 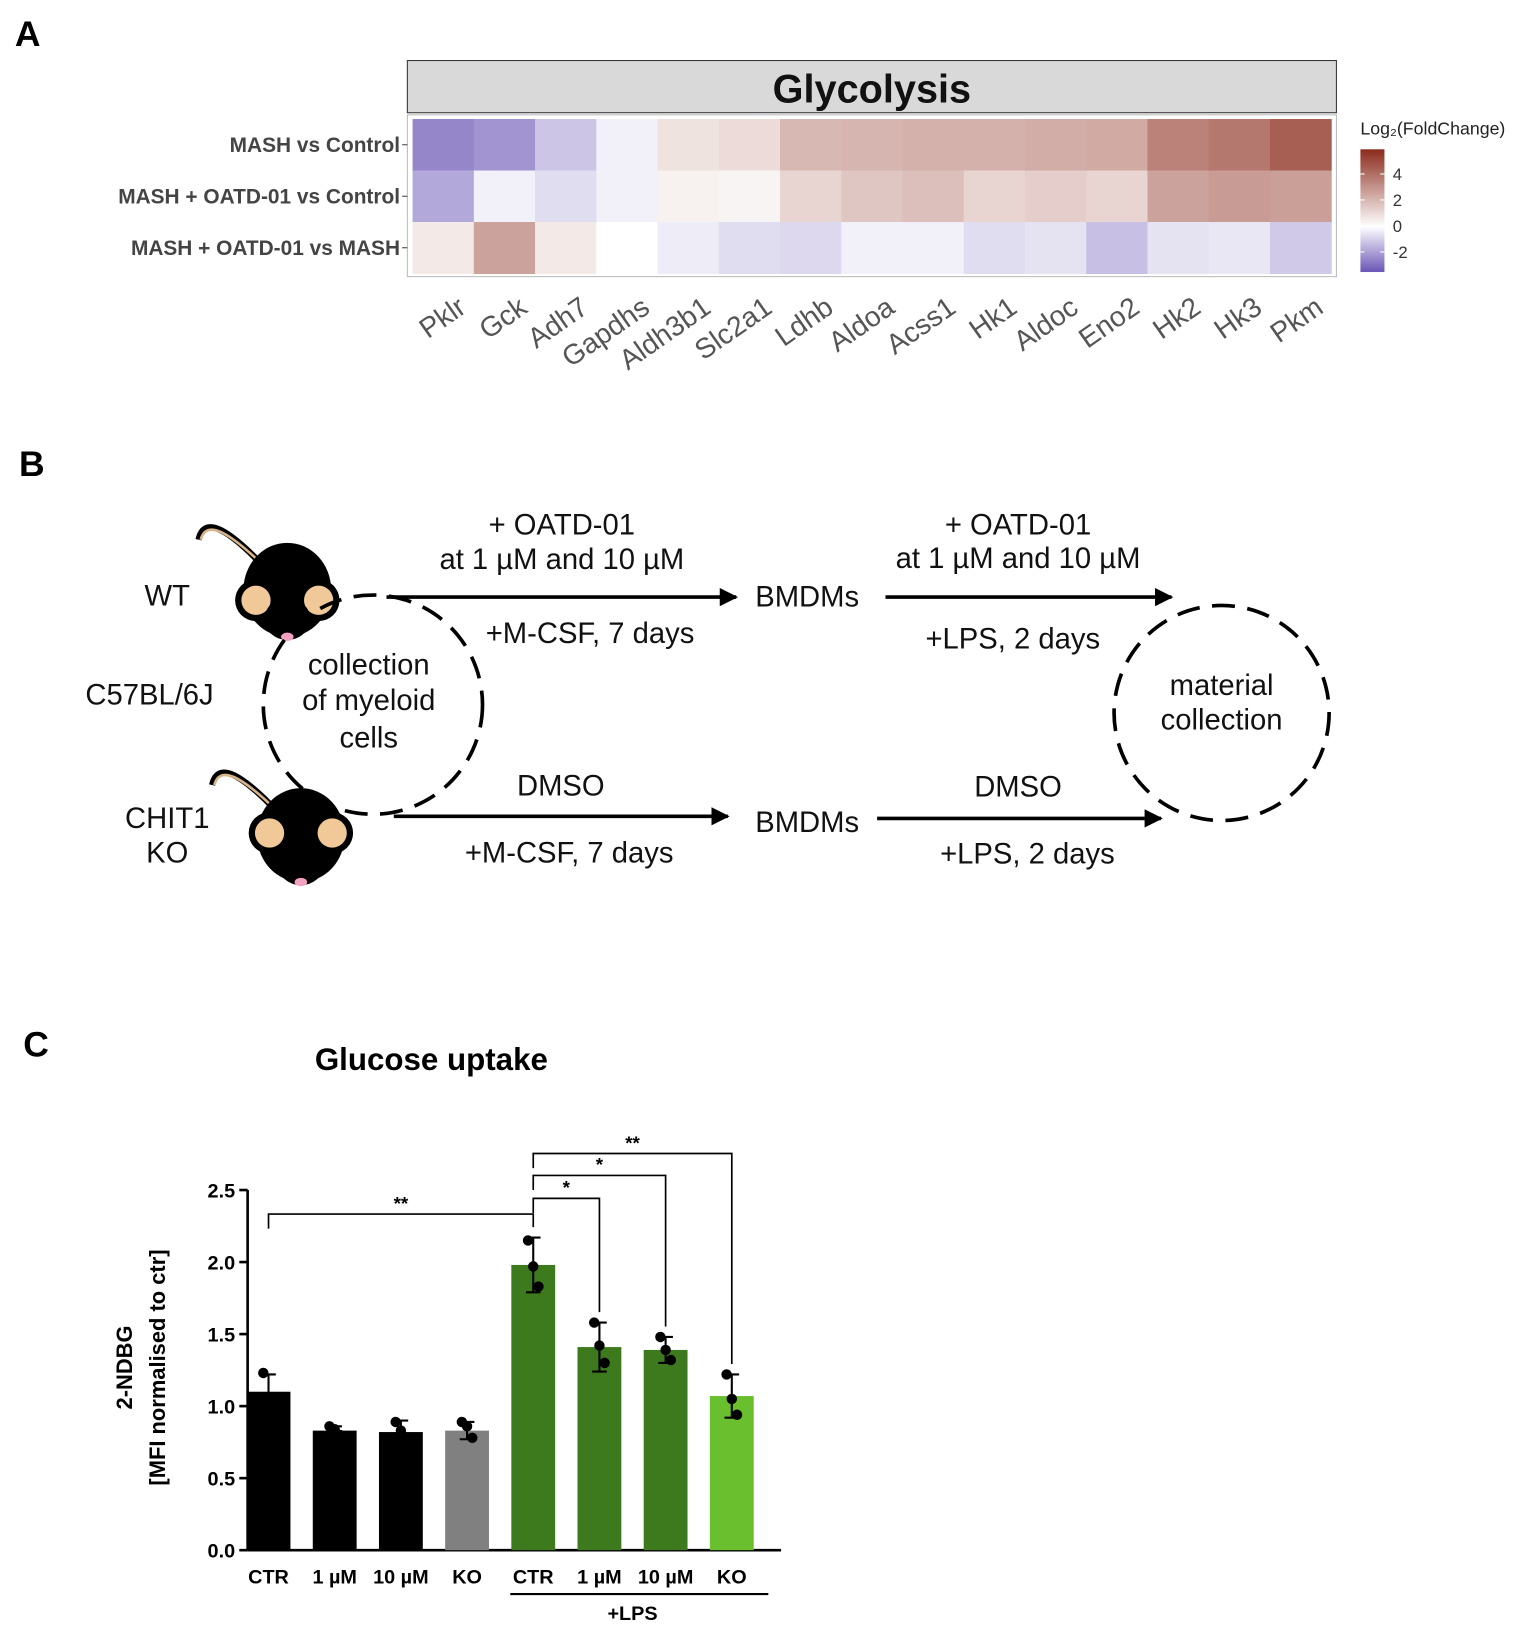 What do you see at coordinates (157, 1367) in the screenshot?
I see `y-axis-label: [MFI normalised to ctr]` at bounding box center [157, 1367].